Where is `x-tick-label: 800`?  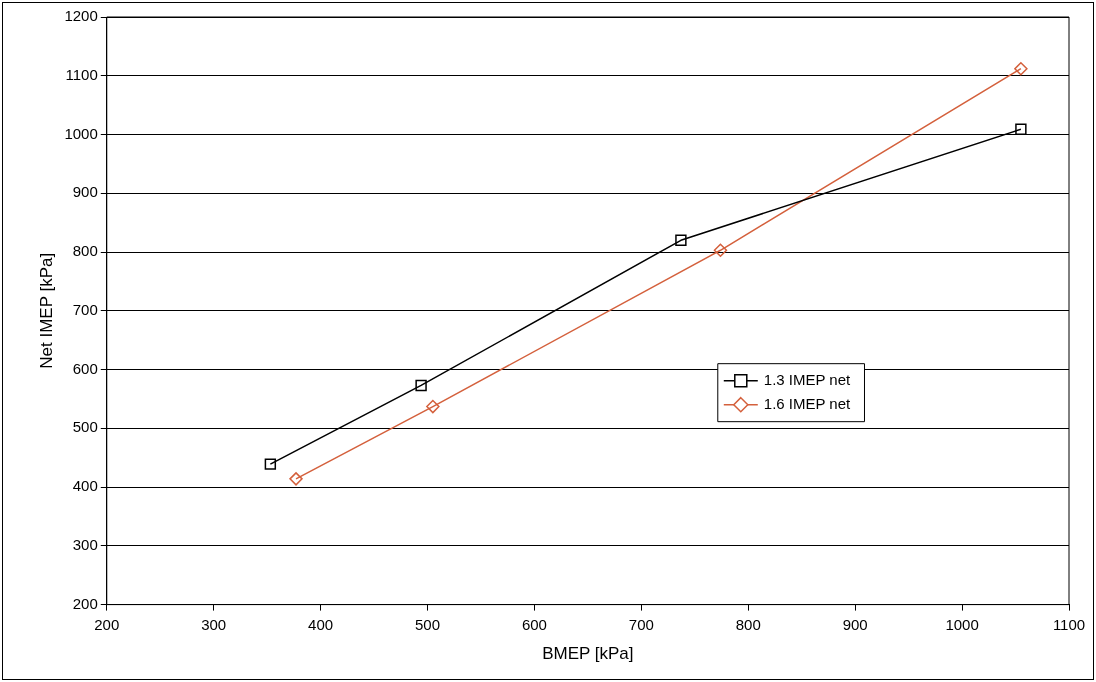
x-tick-label: 800 is located at coordinates (748, 624).